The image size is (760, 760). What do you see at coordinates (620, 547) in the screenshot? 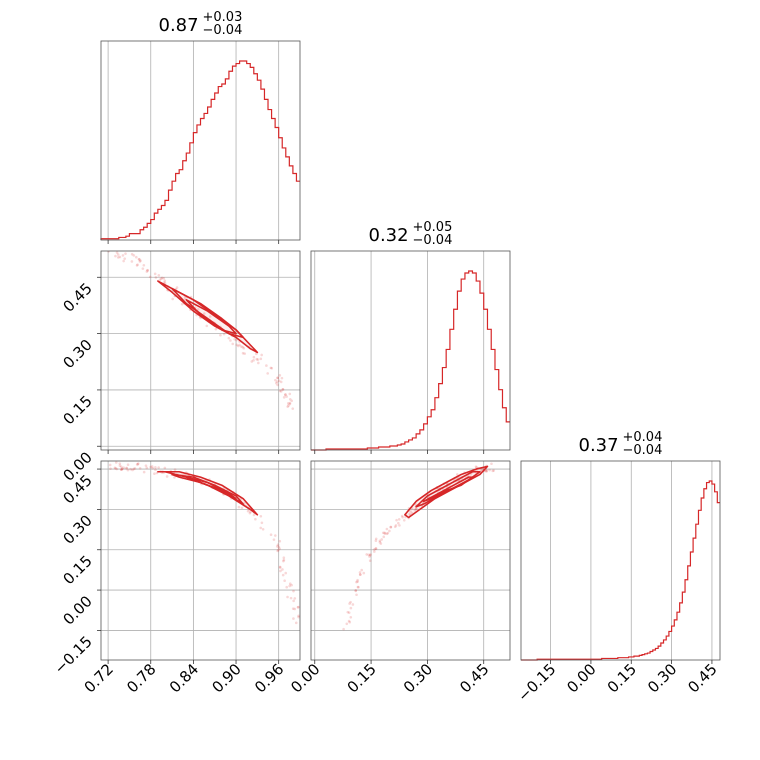
I see `histogram-panel-2: 0.37 +0.04−0.04` at bounding box center [620, 547].